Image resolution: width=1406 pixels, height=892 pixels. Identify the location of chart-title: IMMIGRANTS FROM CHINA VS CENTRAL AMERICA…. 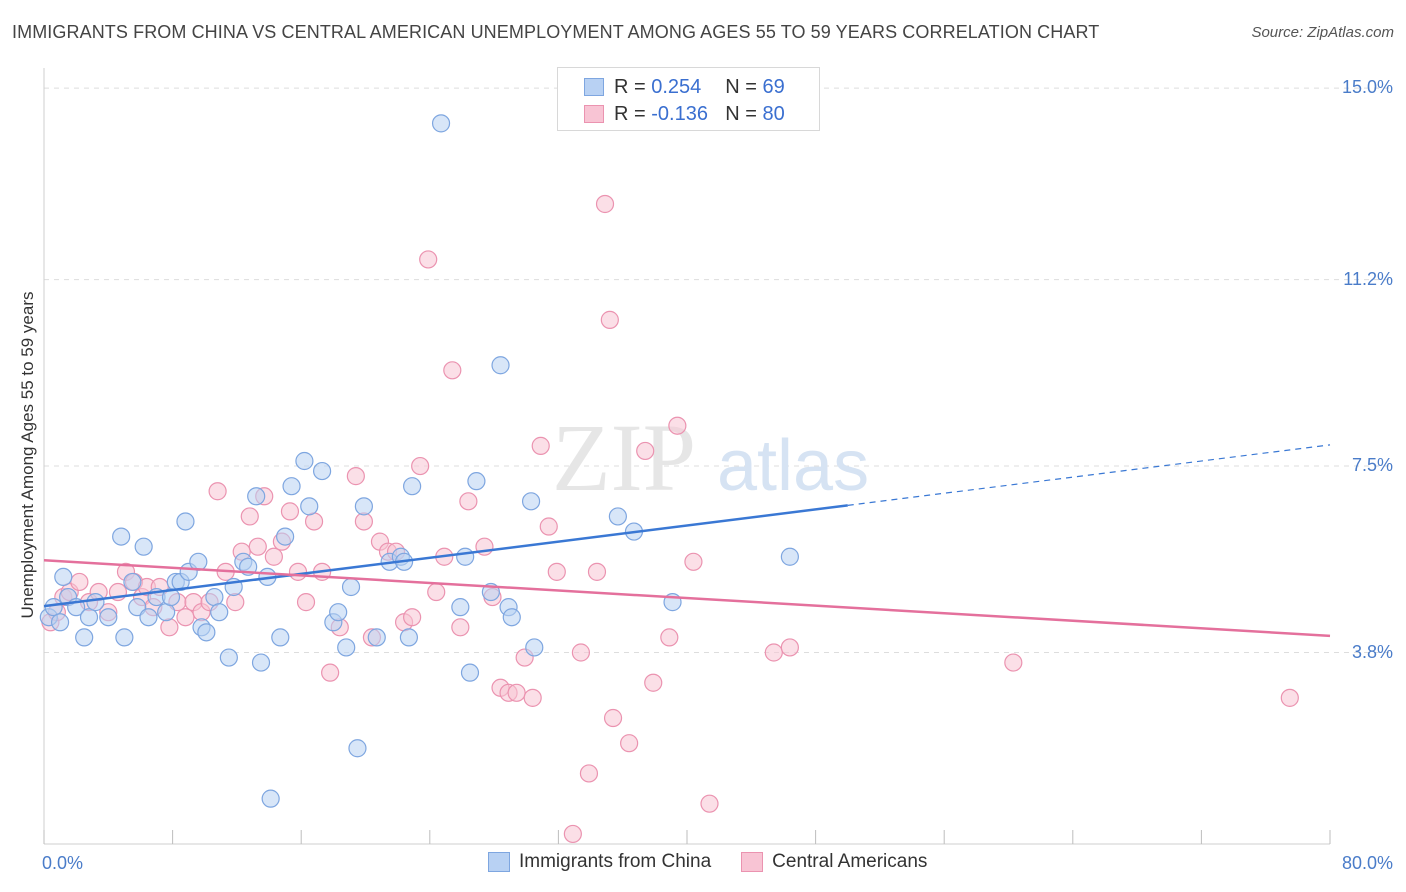
(556, 32).